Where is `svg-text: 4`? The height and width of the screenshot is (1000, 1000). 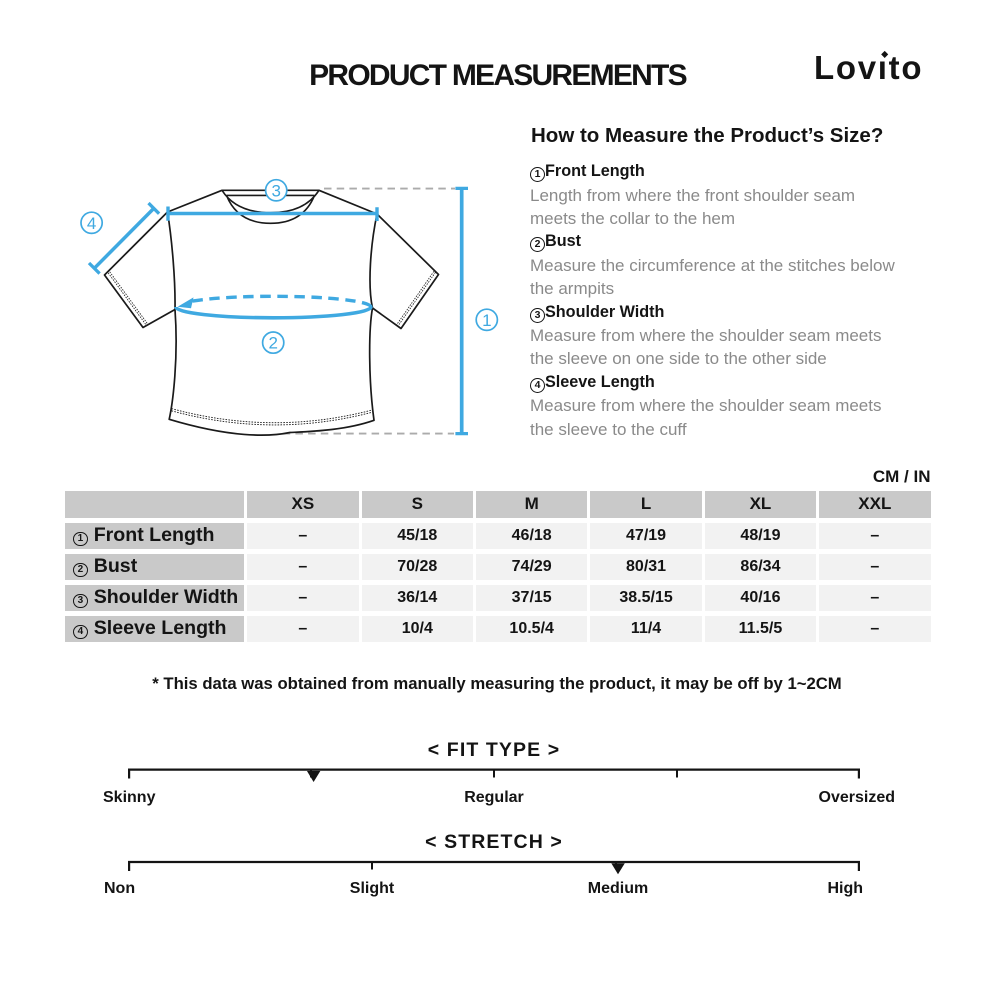 svg-text: 4 is located at coordinates (91, 223).